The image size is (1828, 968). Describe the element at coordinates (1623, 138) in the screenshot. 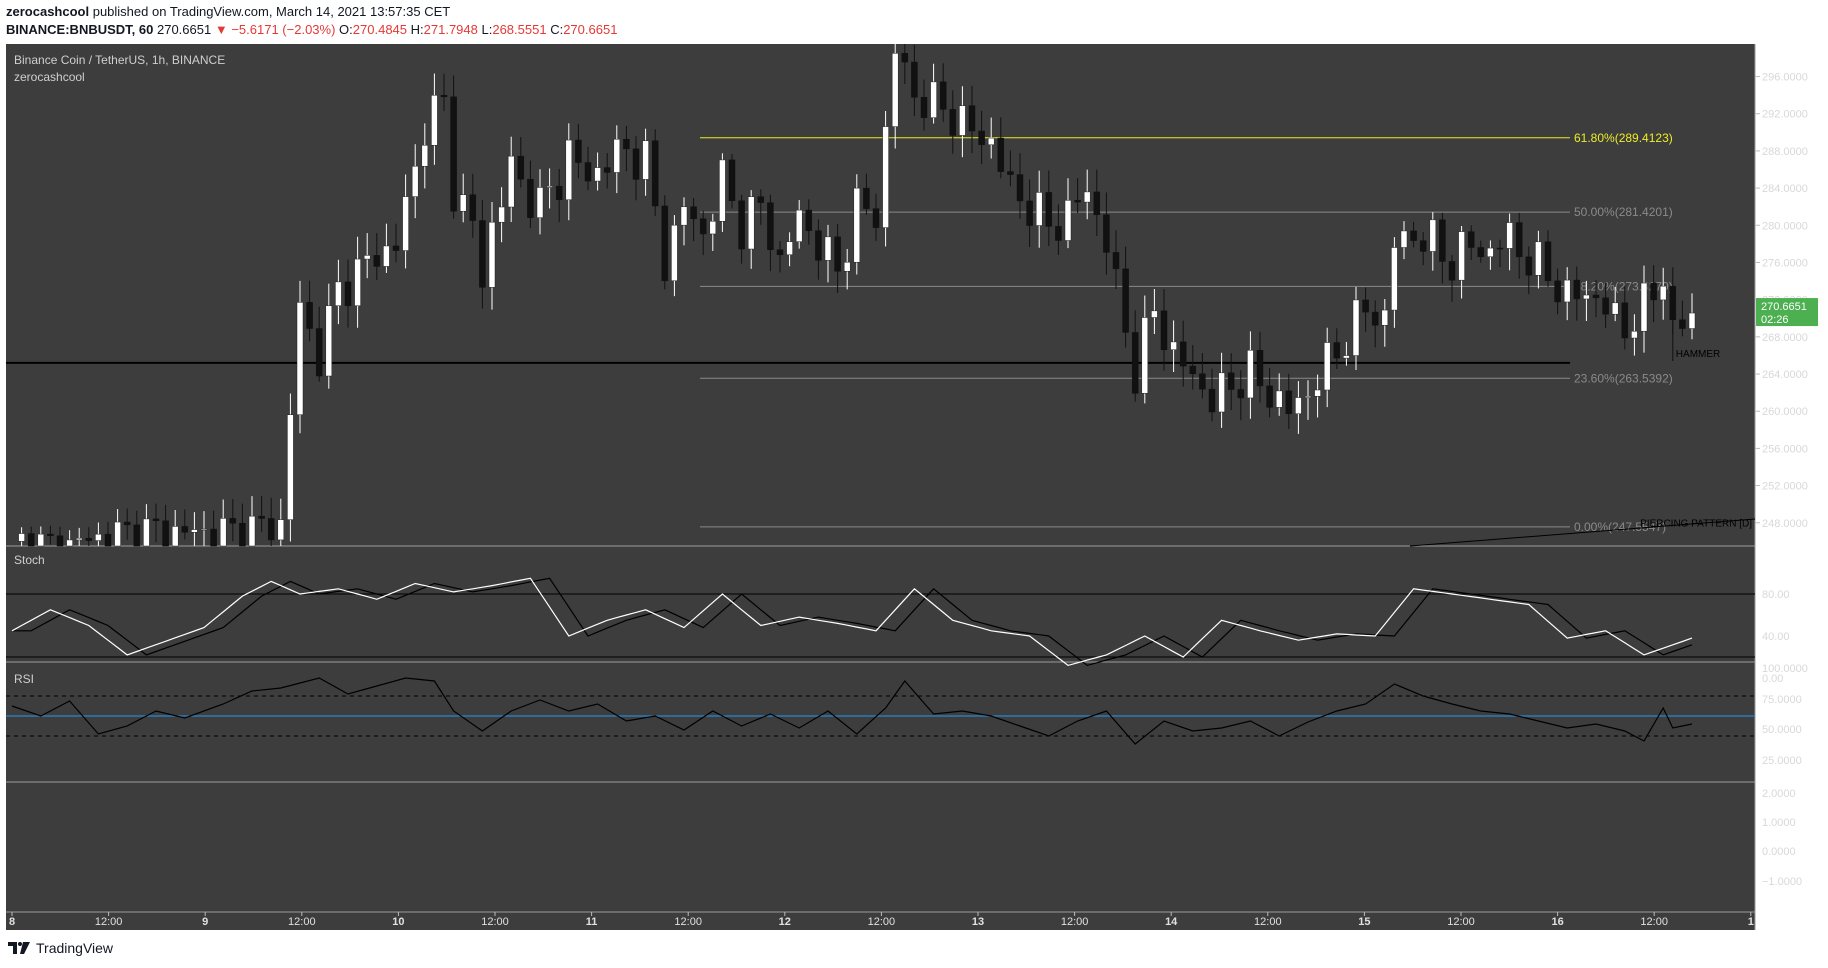

I see `fib-level-label: 61.80%(289.4123)` at that location.